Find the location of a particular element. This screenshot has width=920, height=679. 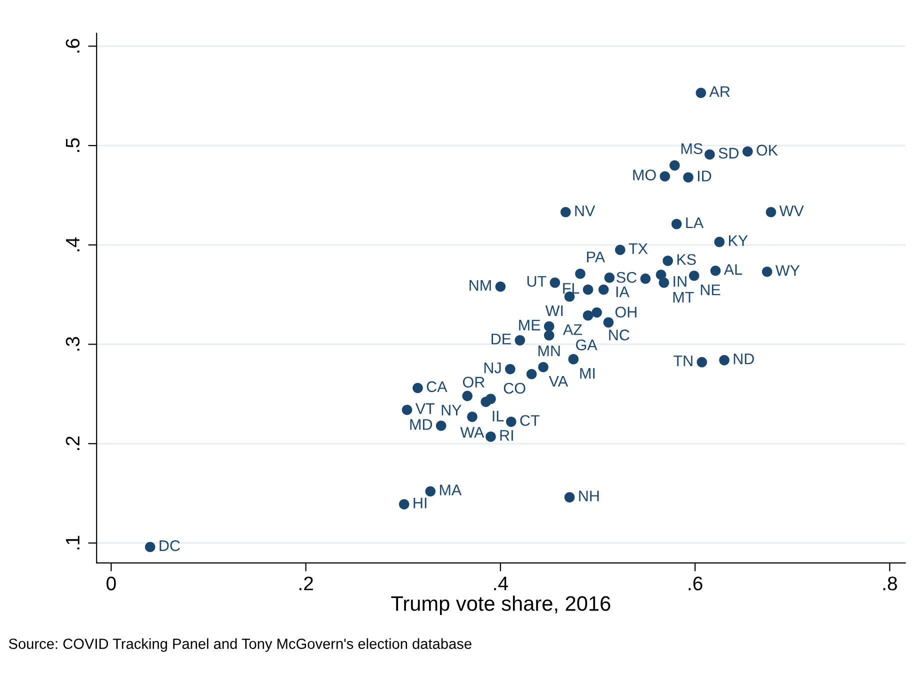

annotation: TN is located at coordinates (683, 361).